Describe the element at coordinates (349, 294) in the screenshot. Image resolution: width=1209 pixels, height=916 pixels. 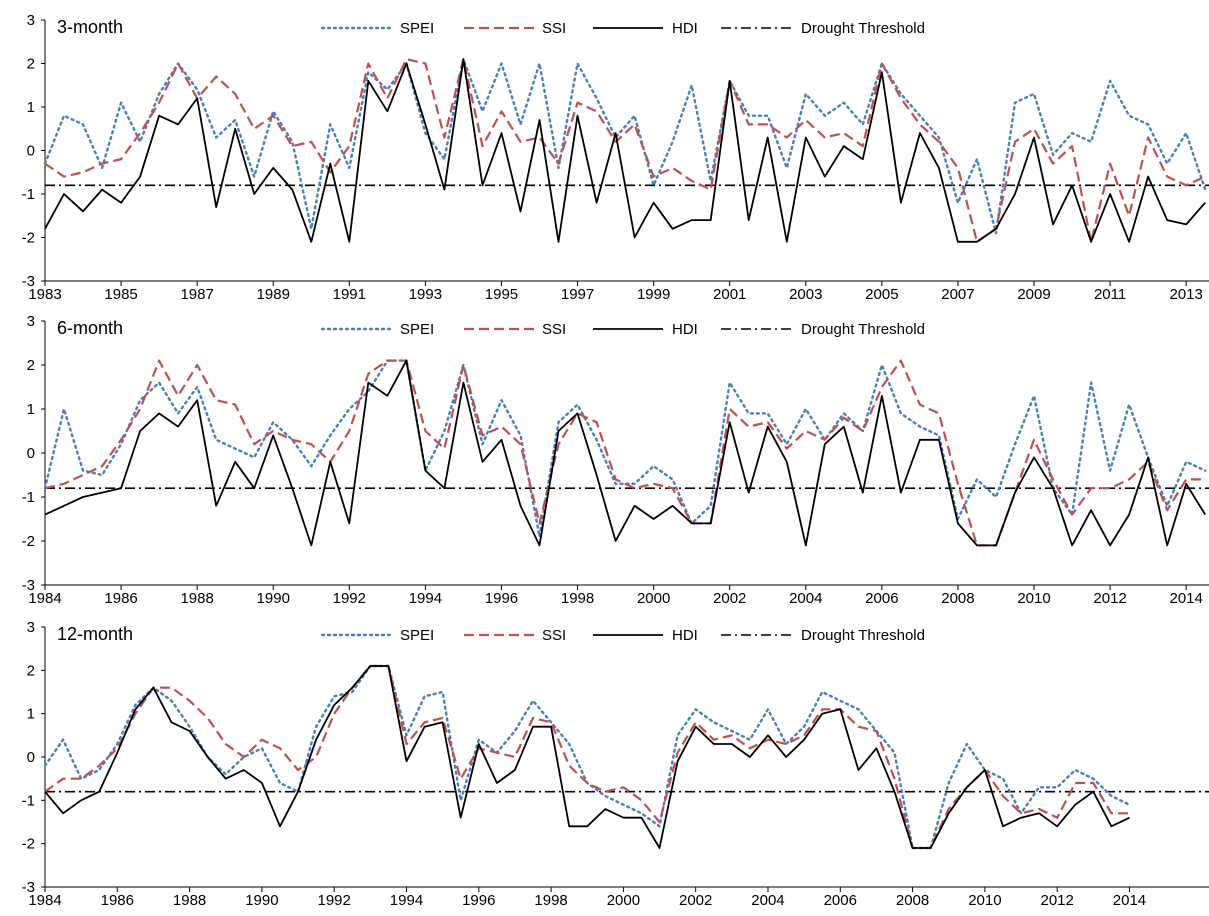
I see `x-tick-label: 1991` at that location.